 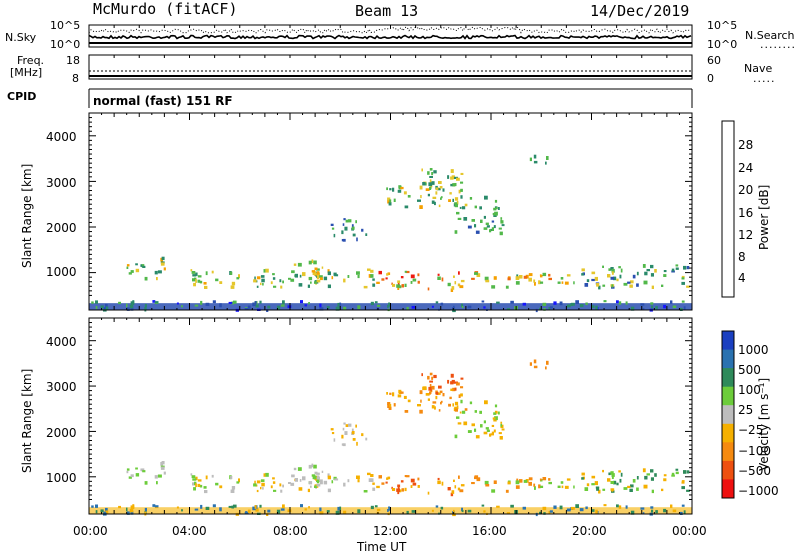 I want to click on power-colorbar-frame, so click(x=728, y=209).